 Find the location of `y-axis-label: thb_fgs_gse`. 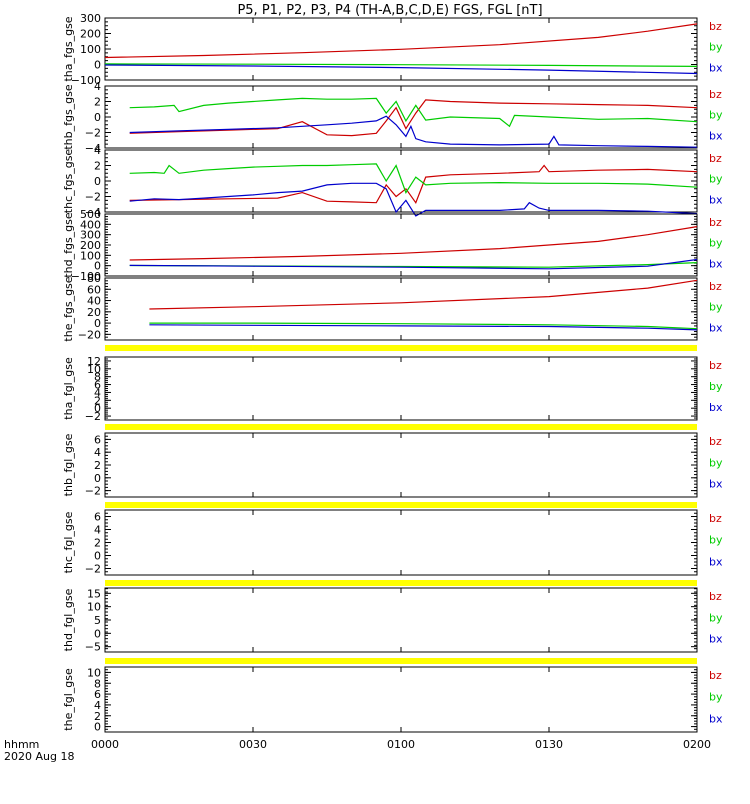

y-axis-label: thb_fgs_gse is located at coordinates (68, 117).